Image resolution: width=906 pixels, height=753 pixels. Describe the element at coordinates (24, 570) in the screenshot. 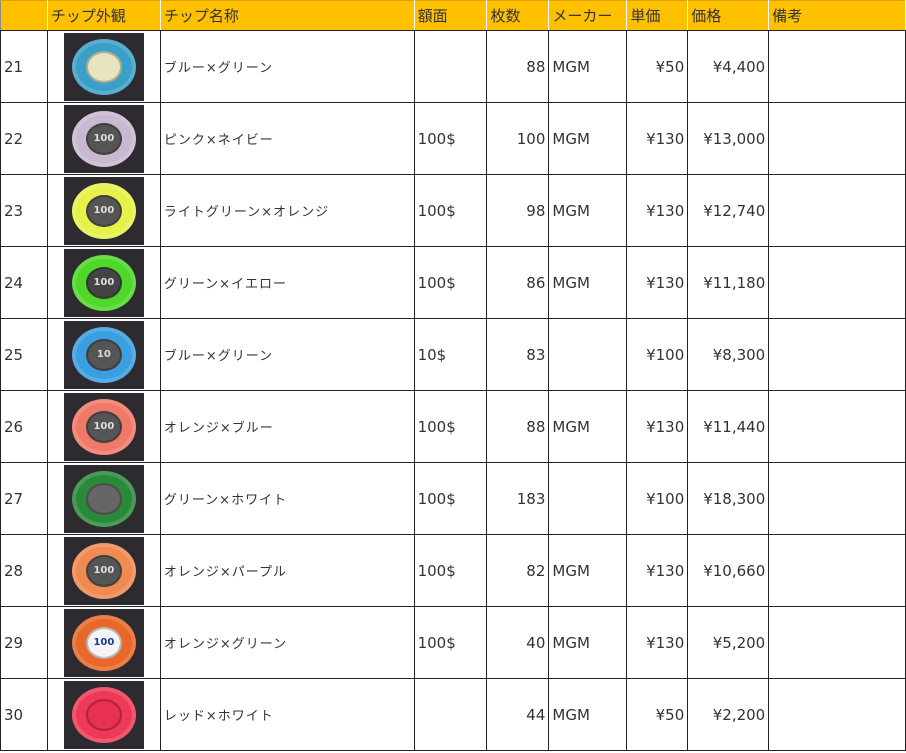

I see `row-number: 28` at that location.